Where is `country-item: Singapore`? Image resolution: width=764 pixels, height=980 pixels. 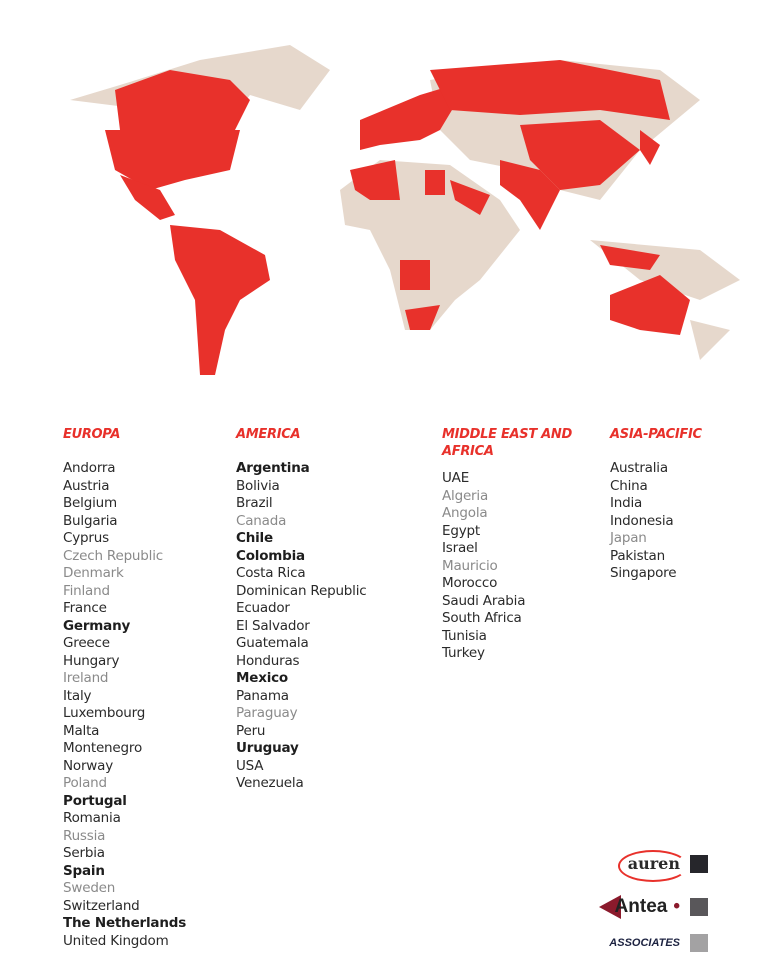 country-item: Singapore is located at coordinates (643, 573).